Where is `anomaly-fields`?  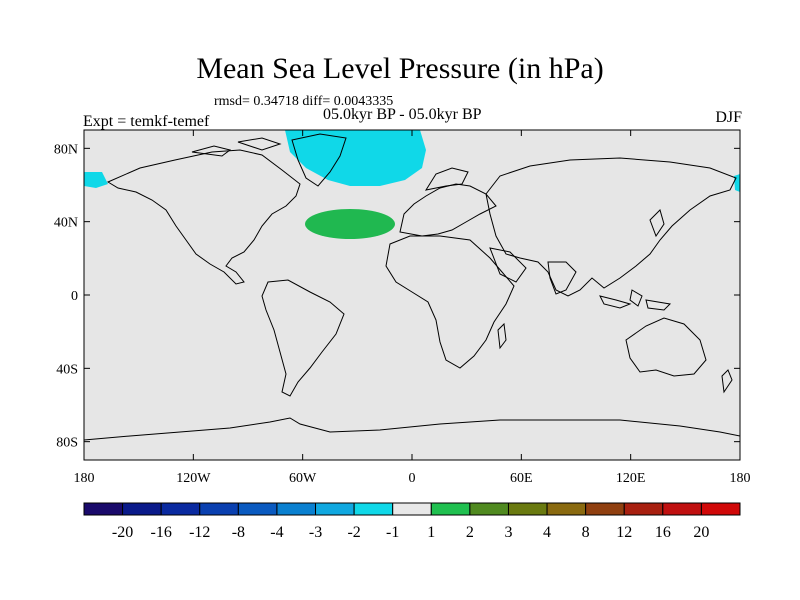 anomaly-fields is located at coordinates (412, 184).